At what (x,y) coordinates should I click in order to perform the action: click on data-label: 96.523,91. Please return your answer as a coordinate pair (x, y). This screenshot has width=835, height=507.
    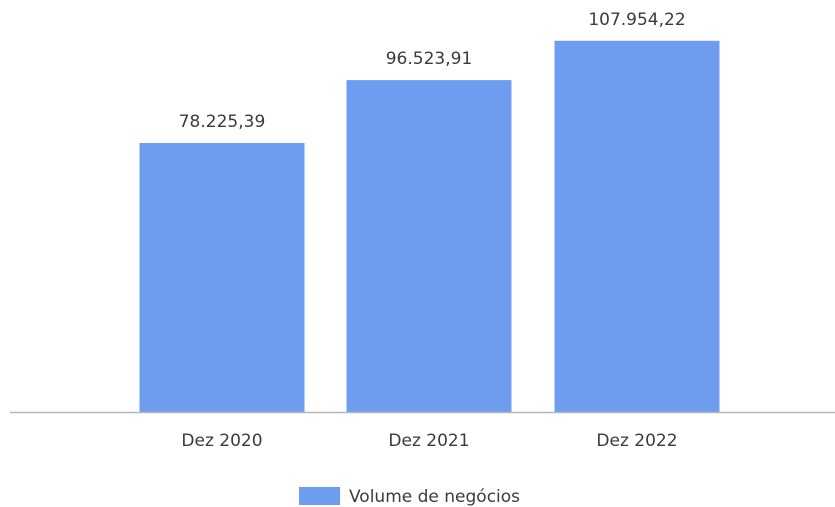
    Looking at the image, I should click on (429, 59).